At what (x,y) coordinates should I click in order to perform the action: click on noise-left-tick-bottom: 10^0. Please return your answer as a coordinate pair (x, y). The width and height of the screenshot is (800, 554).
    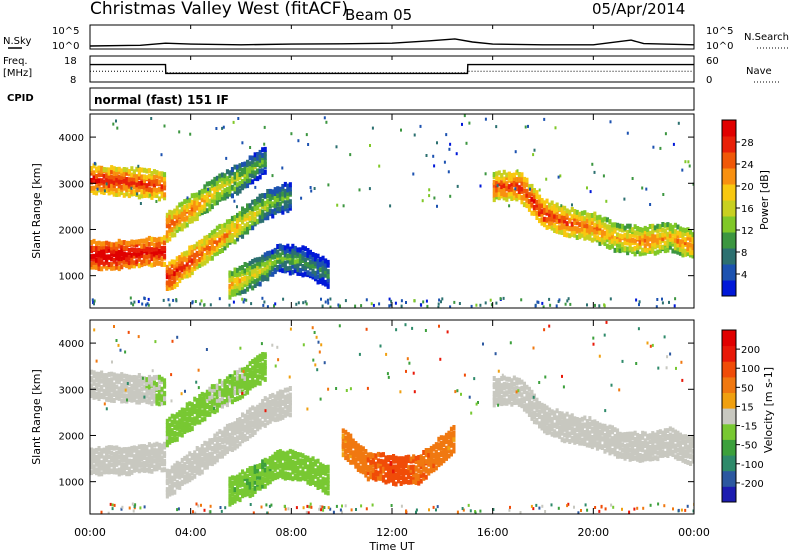
    Looking at the image, I should click on (65, 46).